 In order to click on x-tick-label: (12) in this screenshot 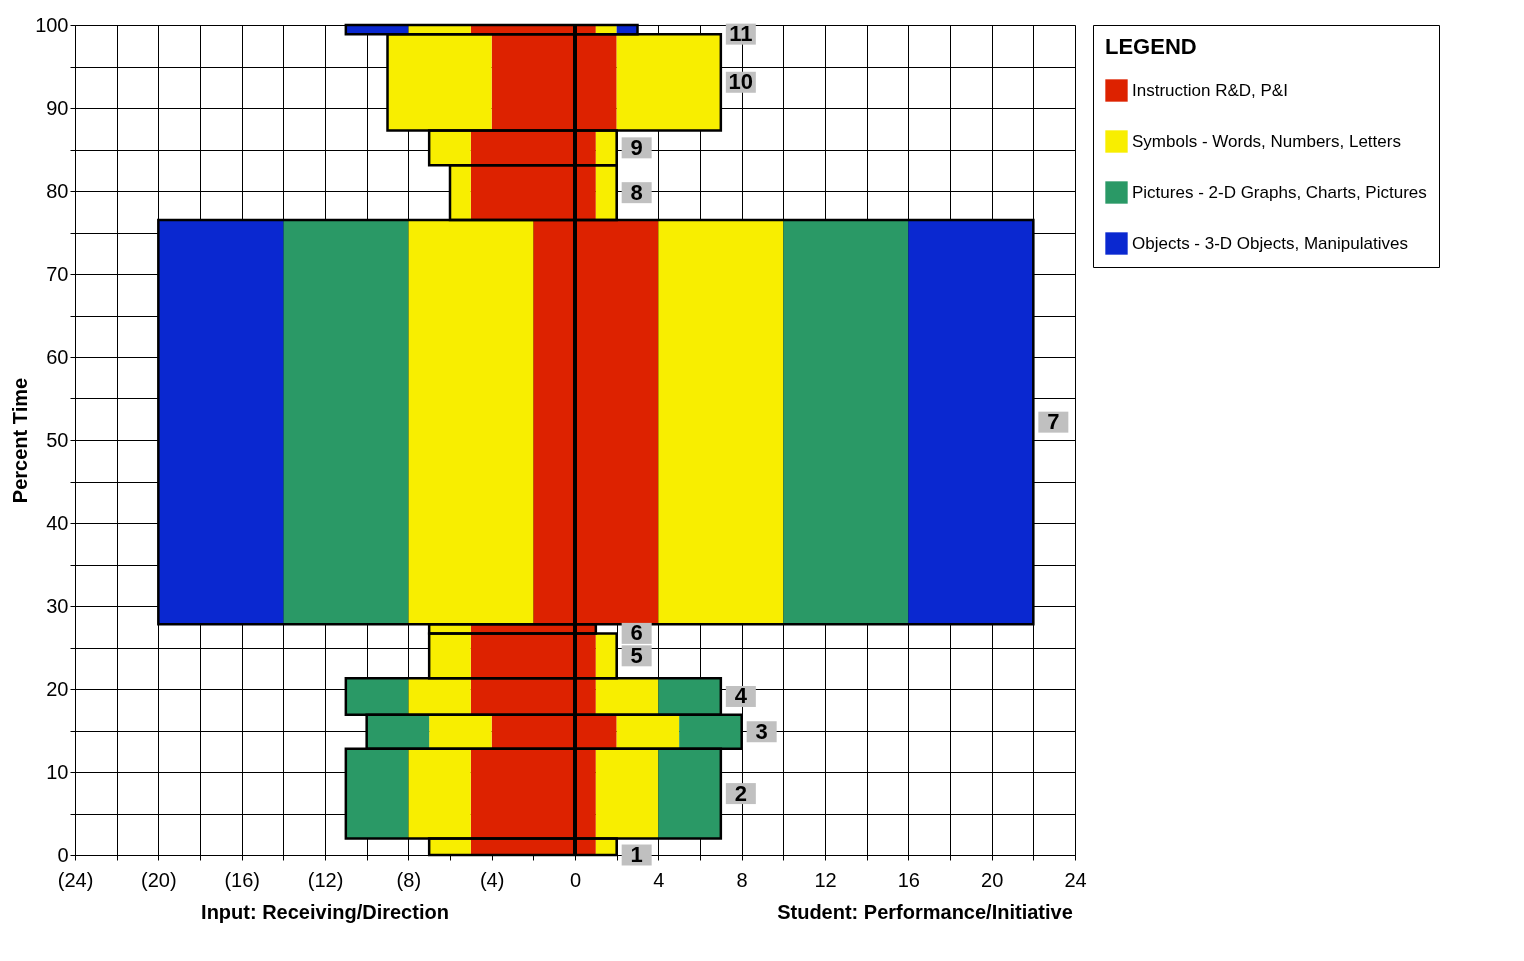, I will do `click(325, 879)`.